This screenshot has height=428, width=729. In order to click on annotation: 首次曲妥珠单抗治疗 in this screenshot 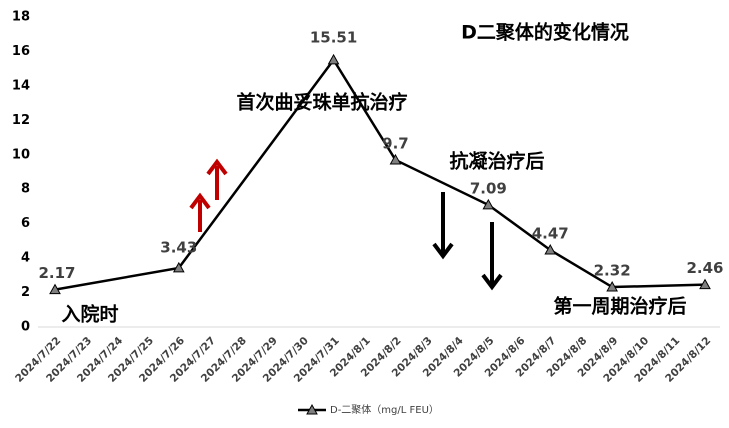, I will do `click(321, 102)`.